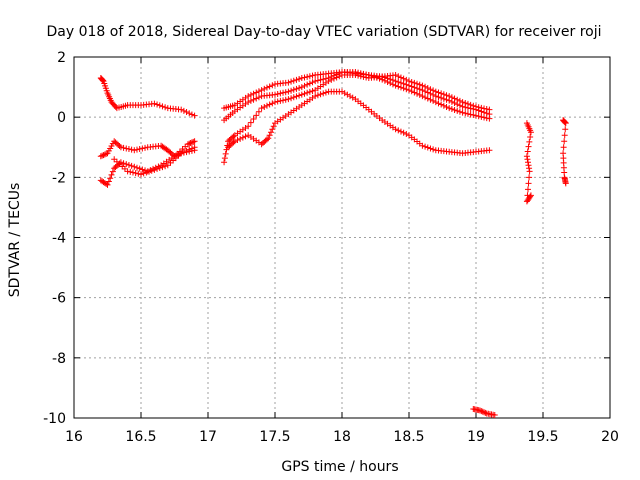 This screenshot has height=480, width=640. What do you see at coordinates (61, 58) in the screenshot?
I see `y-tick-label: 2` at bounding box center [61, 58].